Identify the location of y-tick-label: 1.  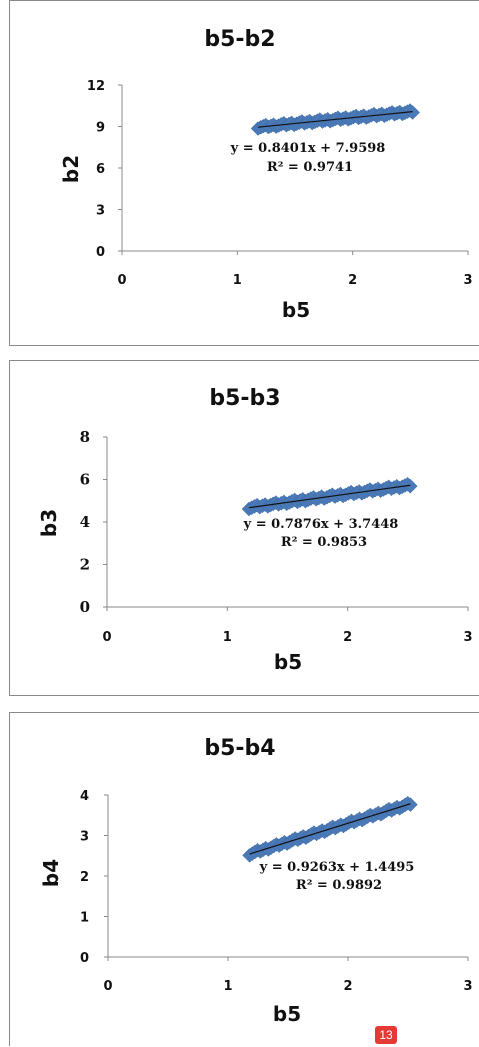
(84, 918).